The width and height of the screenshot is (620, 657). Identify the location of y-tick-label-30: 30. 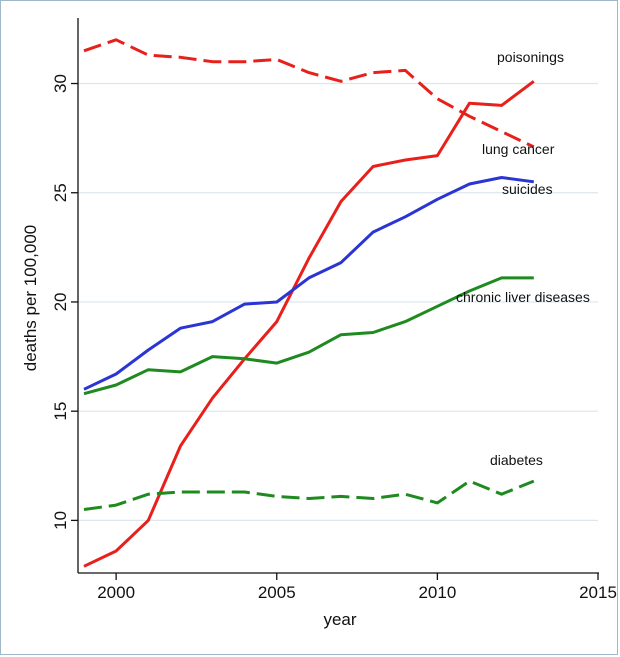
(60, 83).